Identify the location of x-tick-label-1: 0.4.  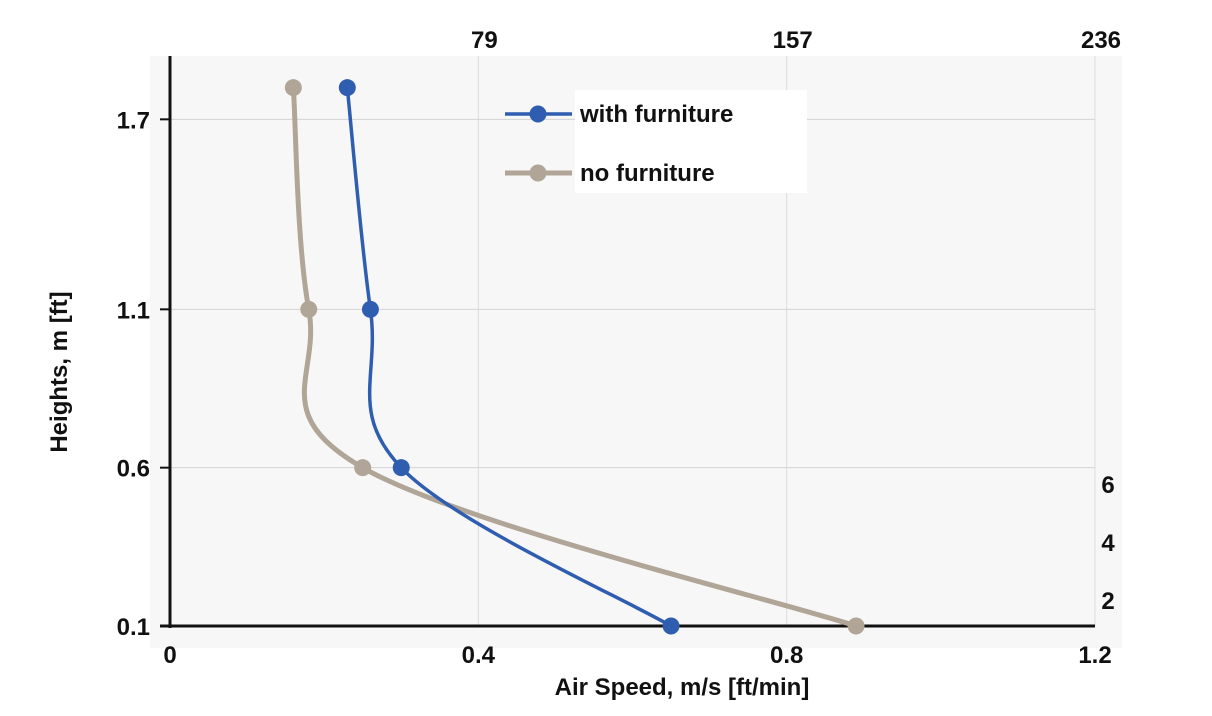
(479, 655).